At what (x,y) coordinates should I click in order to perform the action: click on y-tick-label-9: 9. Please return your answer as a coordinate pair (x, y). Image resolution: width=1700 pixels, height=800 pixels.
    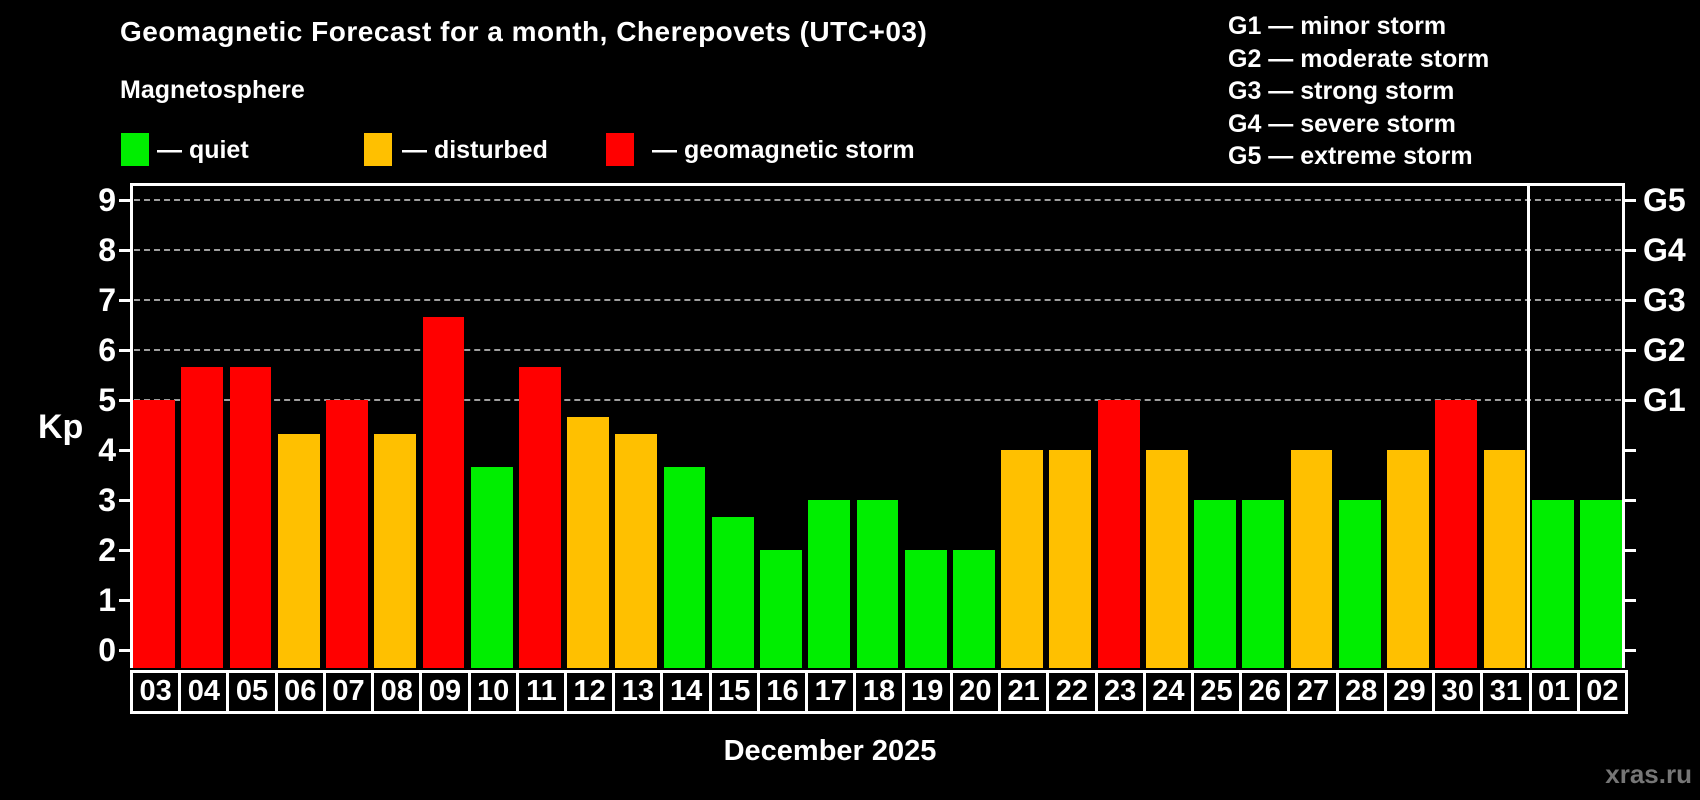
    Looking at the image, I should click on (107, 200).